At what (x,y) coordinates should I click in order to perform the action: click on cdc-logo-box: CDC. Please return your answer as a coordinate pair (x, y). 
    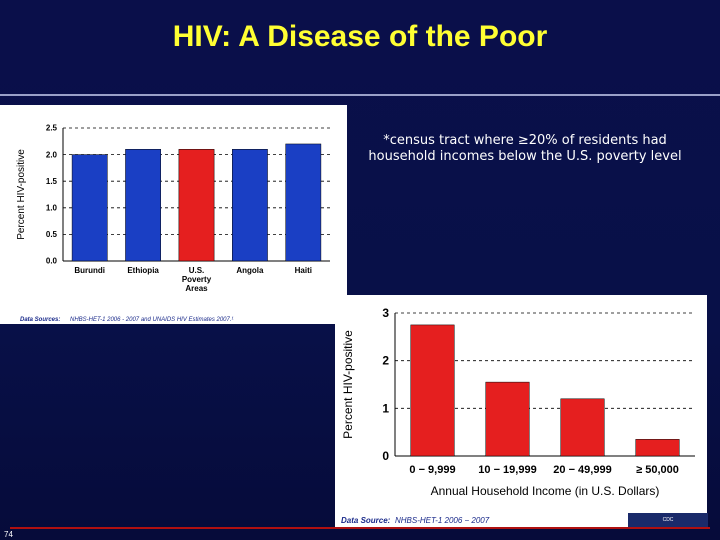
    Looking at the image, I should click on (668, 520).